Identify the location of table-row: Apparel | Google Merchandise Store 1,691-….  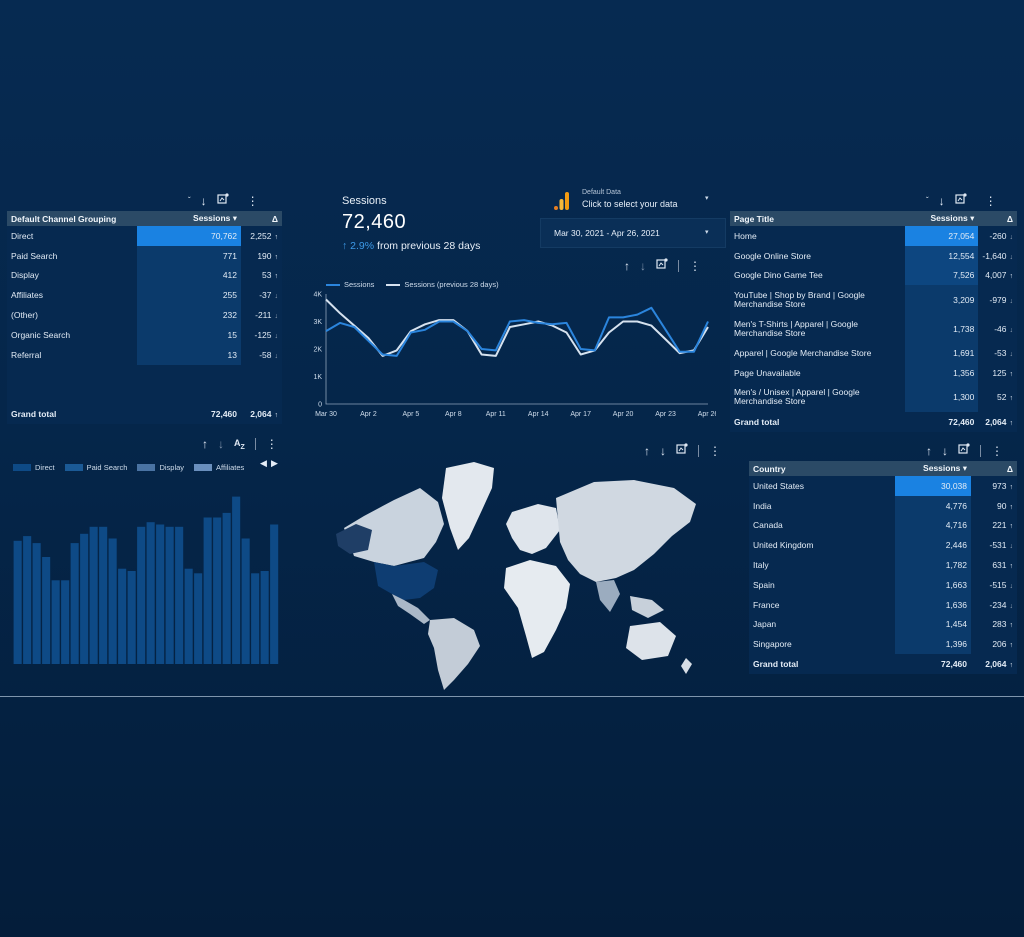
(873, 353).